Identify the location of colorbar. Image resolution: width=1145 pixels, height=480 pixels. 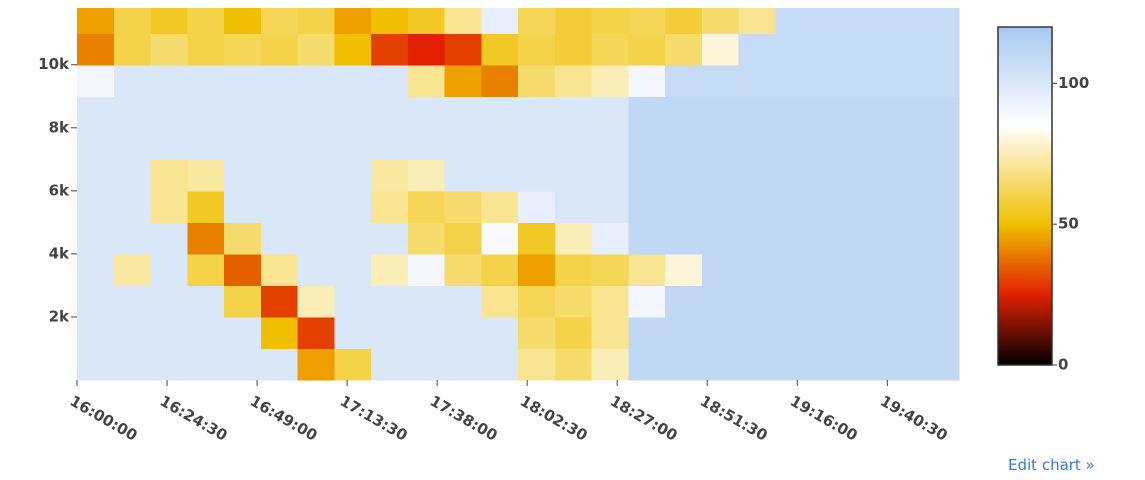
(1025, 196).